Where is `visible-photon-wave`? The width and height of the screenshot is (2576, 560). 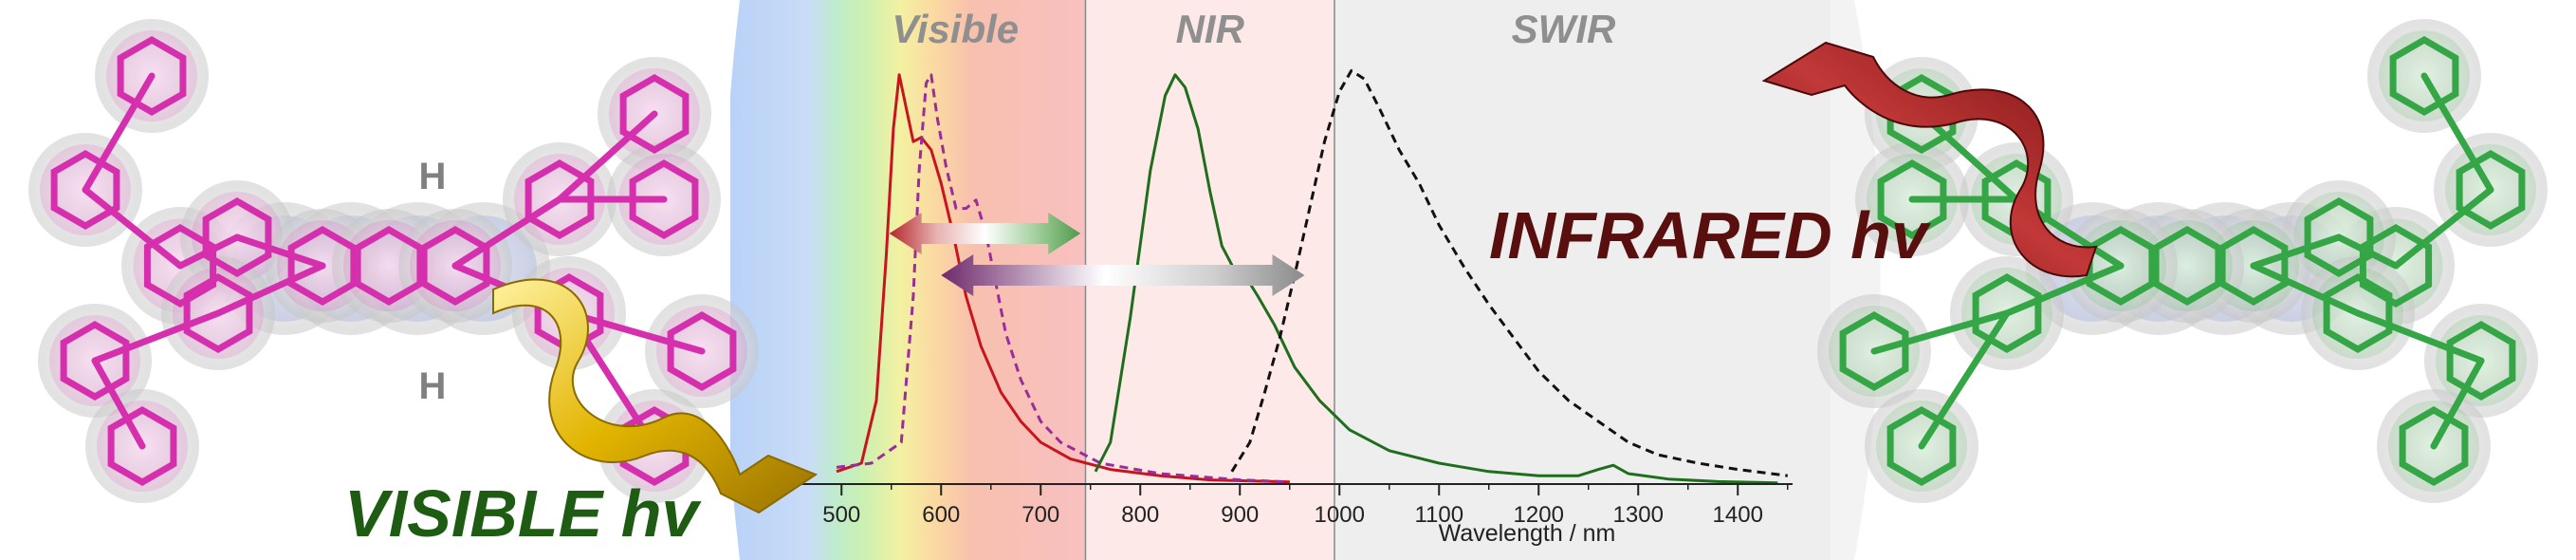
visible-photon-wave is located at coordinates (655, 396).